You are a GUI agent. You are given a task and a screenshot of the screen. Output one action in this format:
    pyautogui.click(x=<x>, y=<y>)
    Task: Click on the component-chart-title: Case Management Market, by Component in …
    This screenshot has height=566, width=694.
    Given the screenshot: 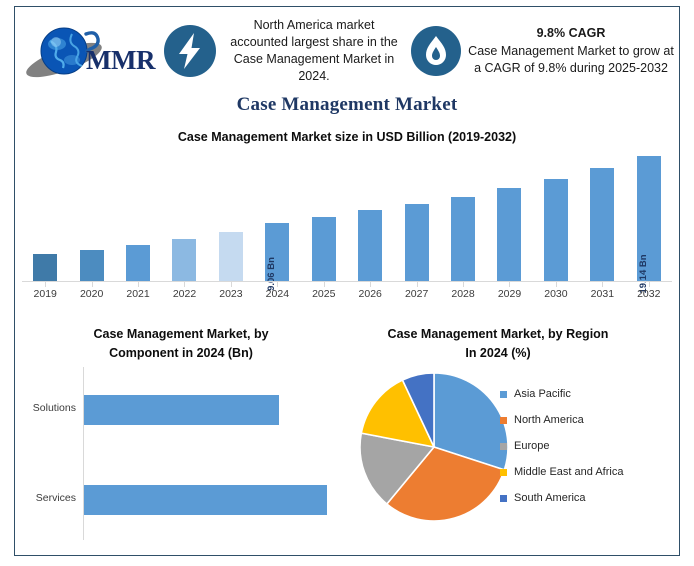 What is the action you would take?
    pyautogui.click(x=181, y=344)
    